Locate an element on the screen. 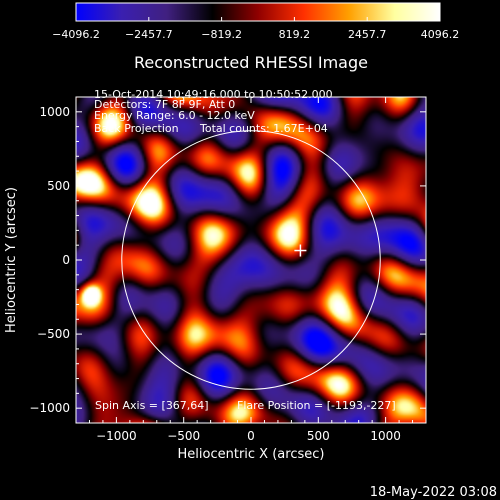  y-tick-label: 500 is located at coordinates (58, 186).